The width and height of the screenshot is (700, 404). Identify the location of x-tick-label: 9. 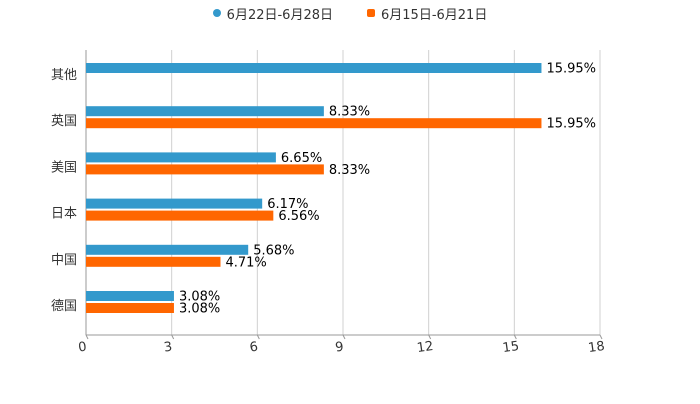
(339, 348).